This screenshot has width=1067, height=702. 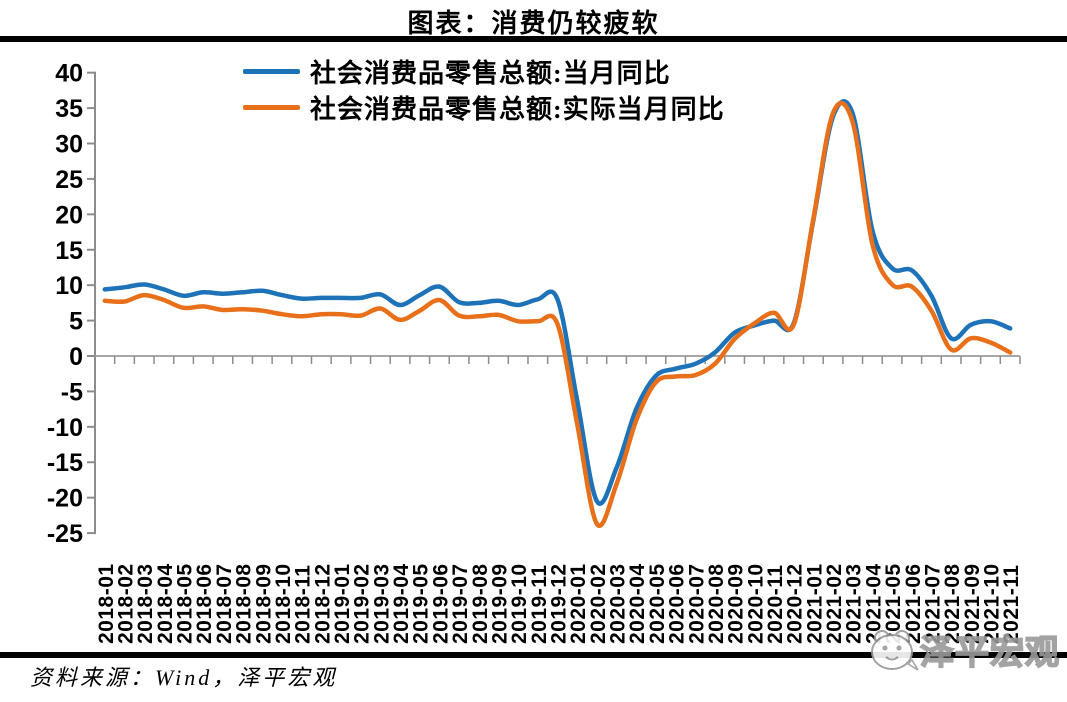 What do you see at coordinates (322, 603) in the screenshot?
I see `x-tick-label: 2018-12` at bounding box center [322, 603].